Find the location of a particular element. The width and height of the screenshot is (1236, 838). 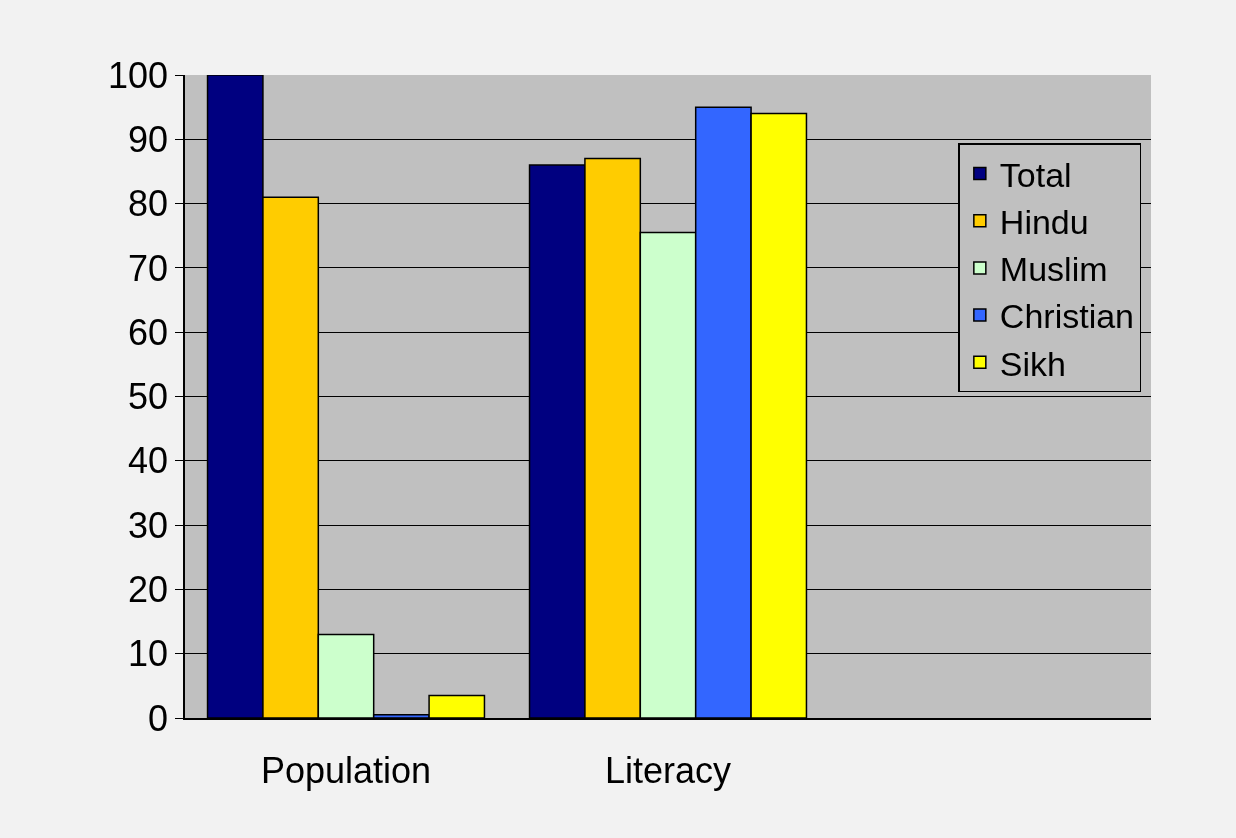

x-tick-label: Population is located at coordinates (346, 770).